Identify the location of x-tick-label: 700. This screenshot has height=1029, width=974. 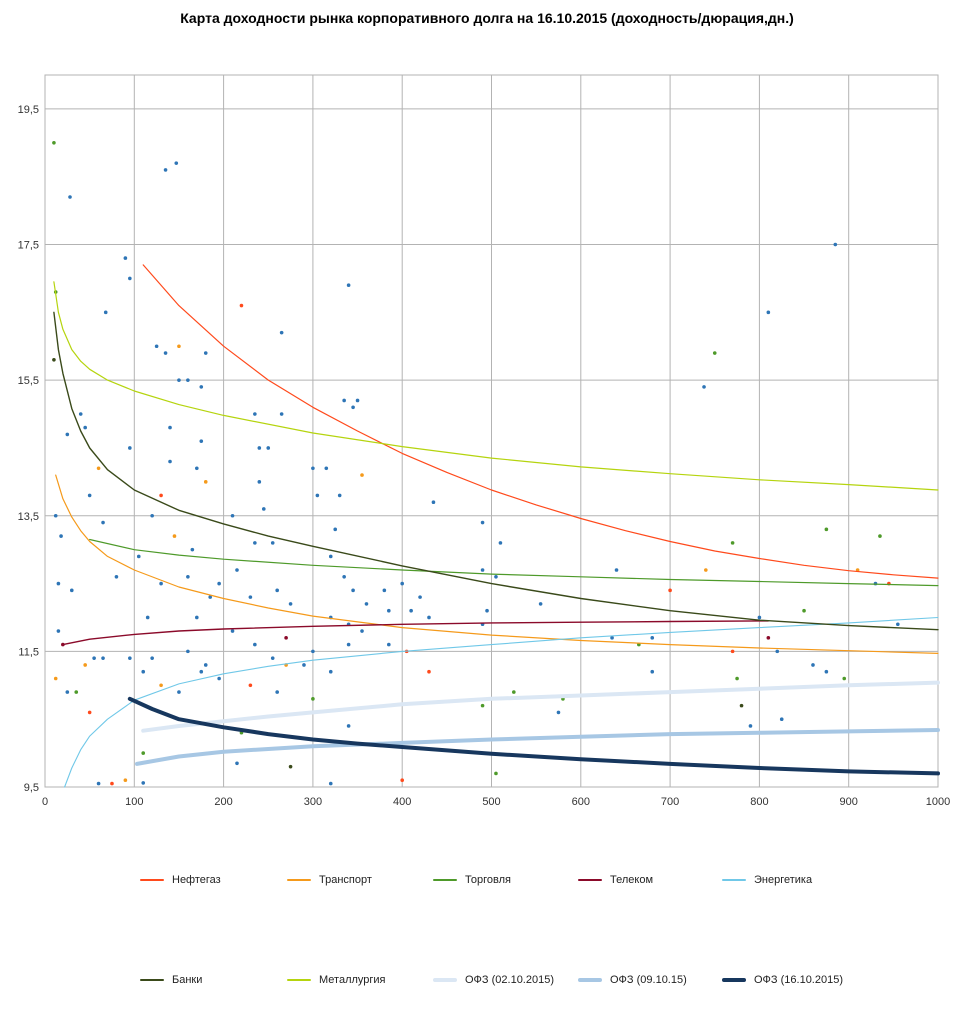
(670, 802).